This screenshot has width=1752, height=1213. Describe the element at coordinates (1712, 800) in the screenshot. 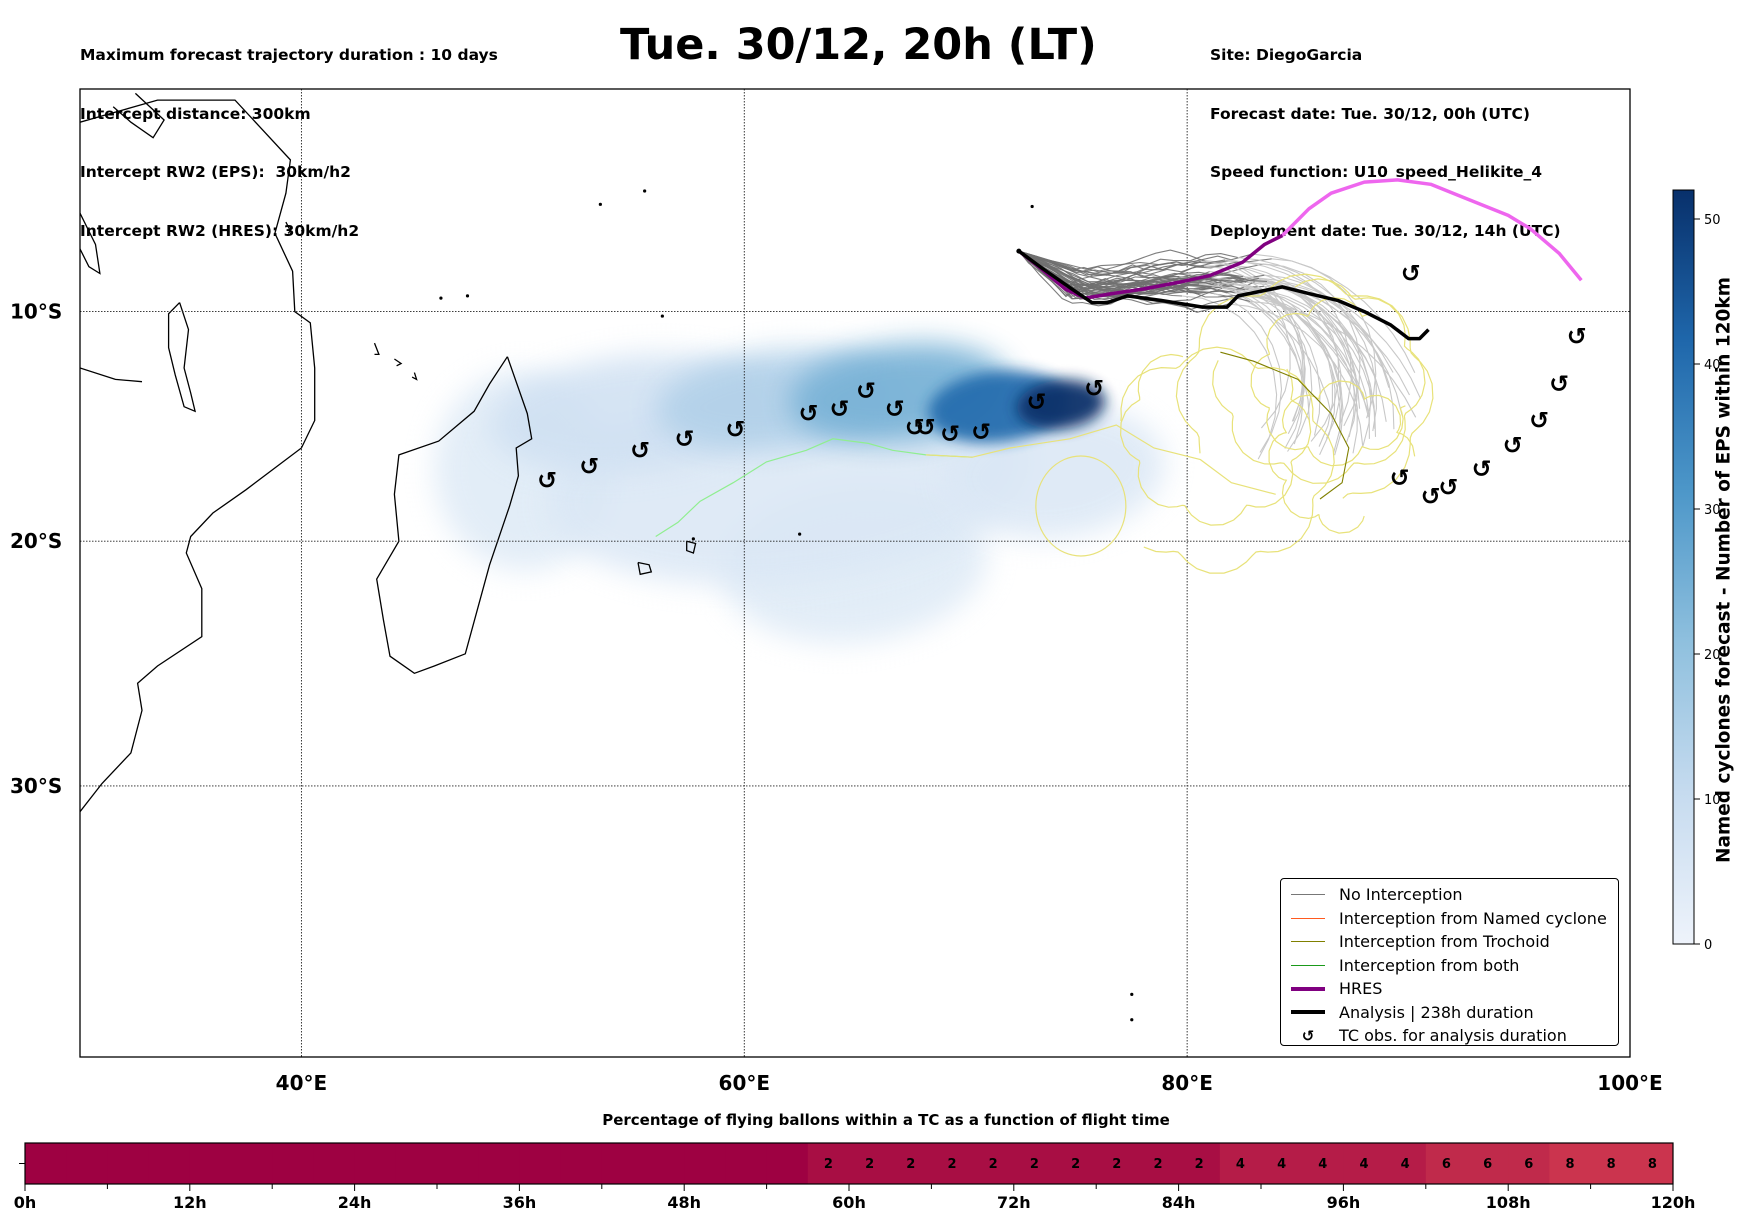

I see `colorbar-tick-label: 10` at that location.